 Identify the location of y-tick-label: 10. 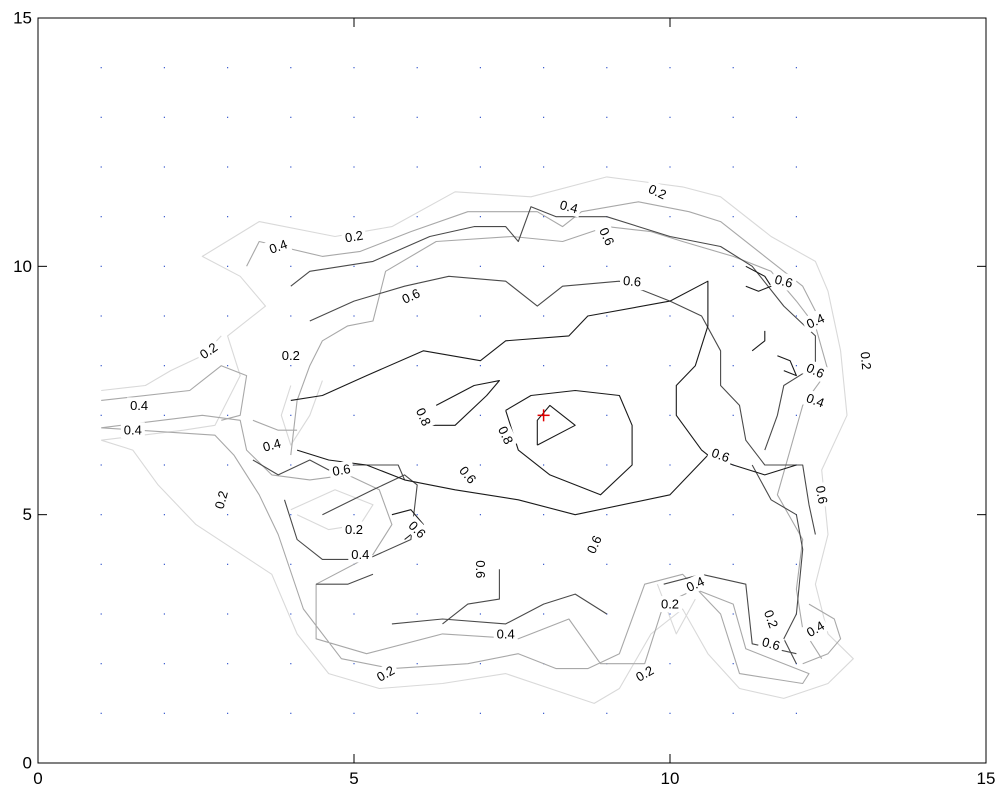
(22, 266).